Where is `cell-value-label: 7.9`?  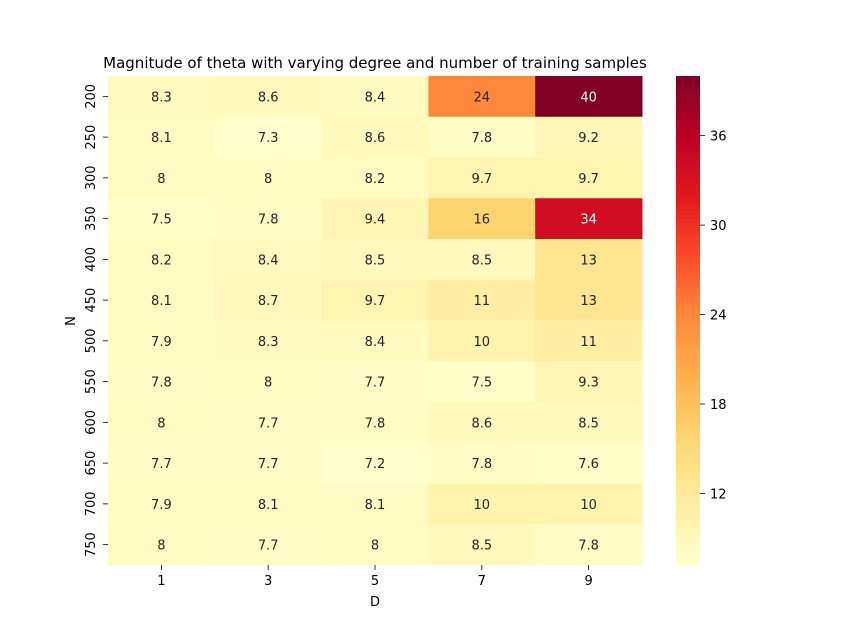
cell-value-label: 7.9 is located at coordinates (161, 342).